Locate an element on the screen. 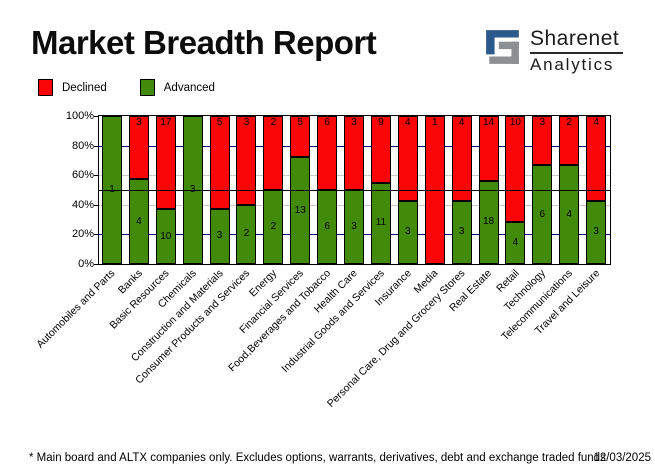 Image resolution: width=655 pixels, height=470 pixels. bar-declined-value-label: 6 is located at coordinates (327, 122).